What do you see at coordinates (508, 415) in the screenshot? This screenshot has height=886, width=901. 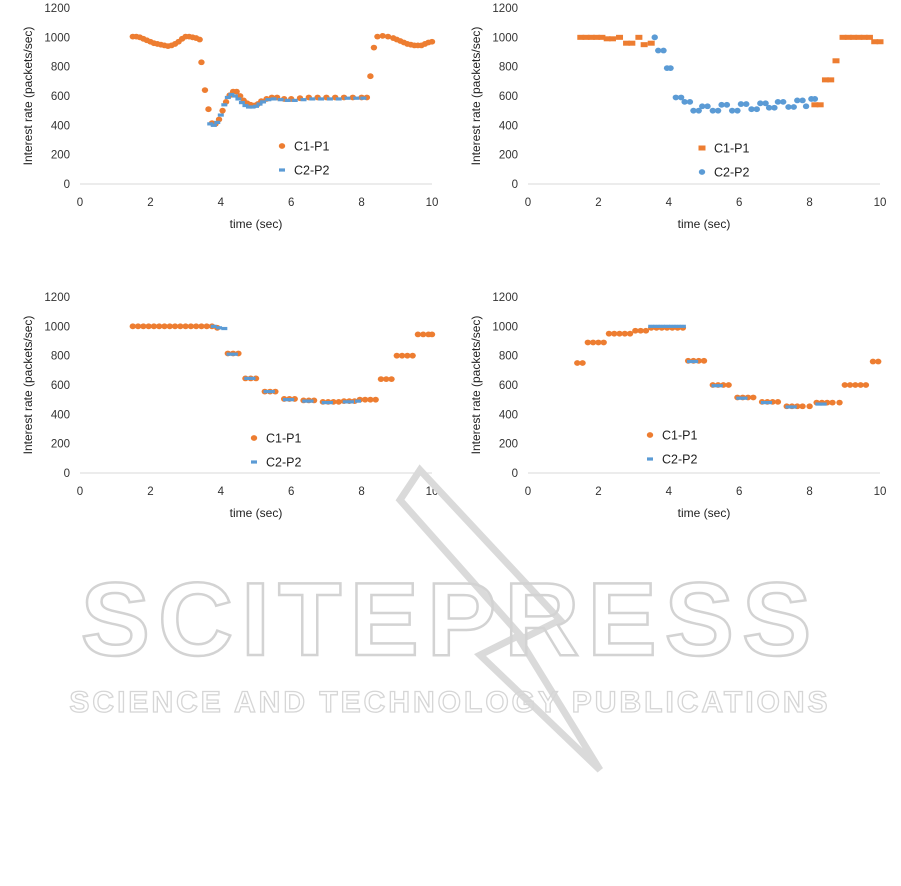 I see `y-tick-label: 400` at bounding box center [508, 415].